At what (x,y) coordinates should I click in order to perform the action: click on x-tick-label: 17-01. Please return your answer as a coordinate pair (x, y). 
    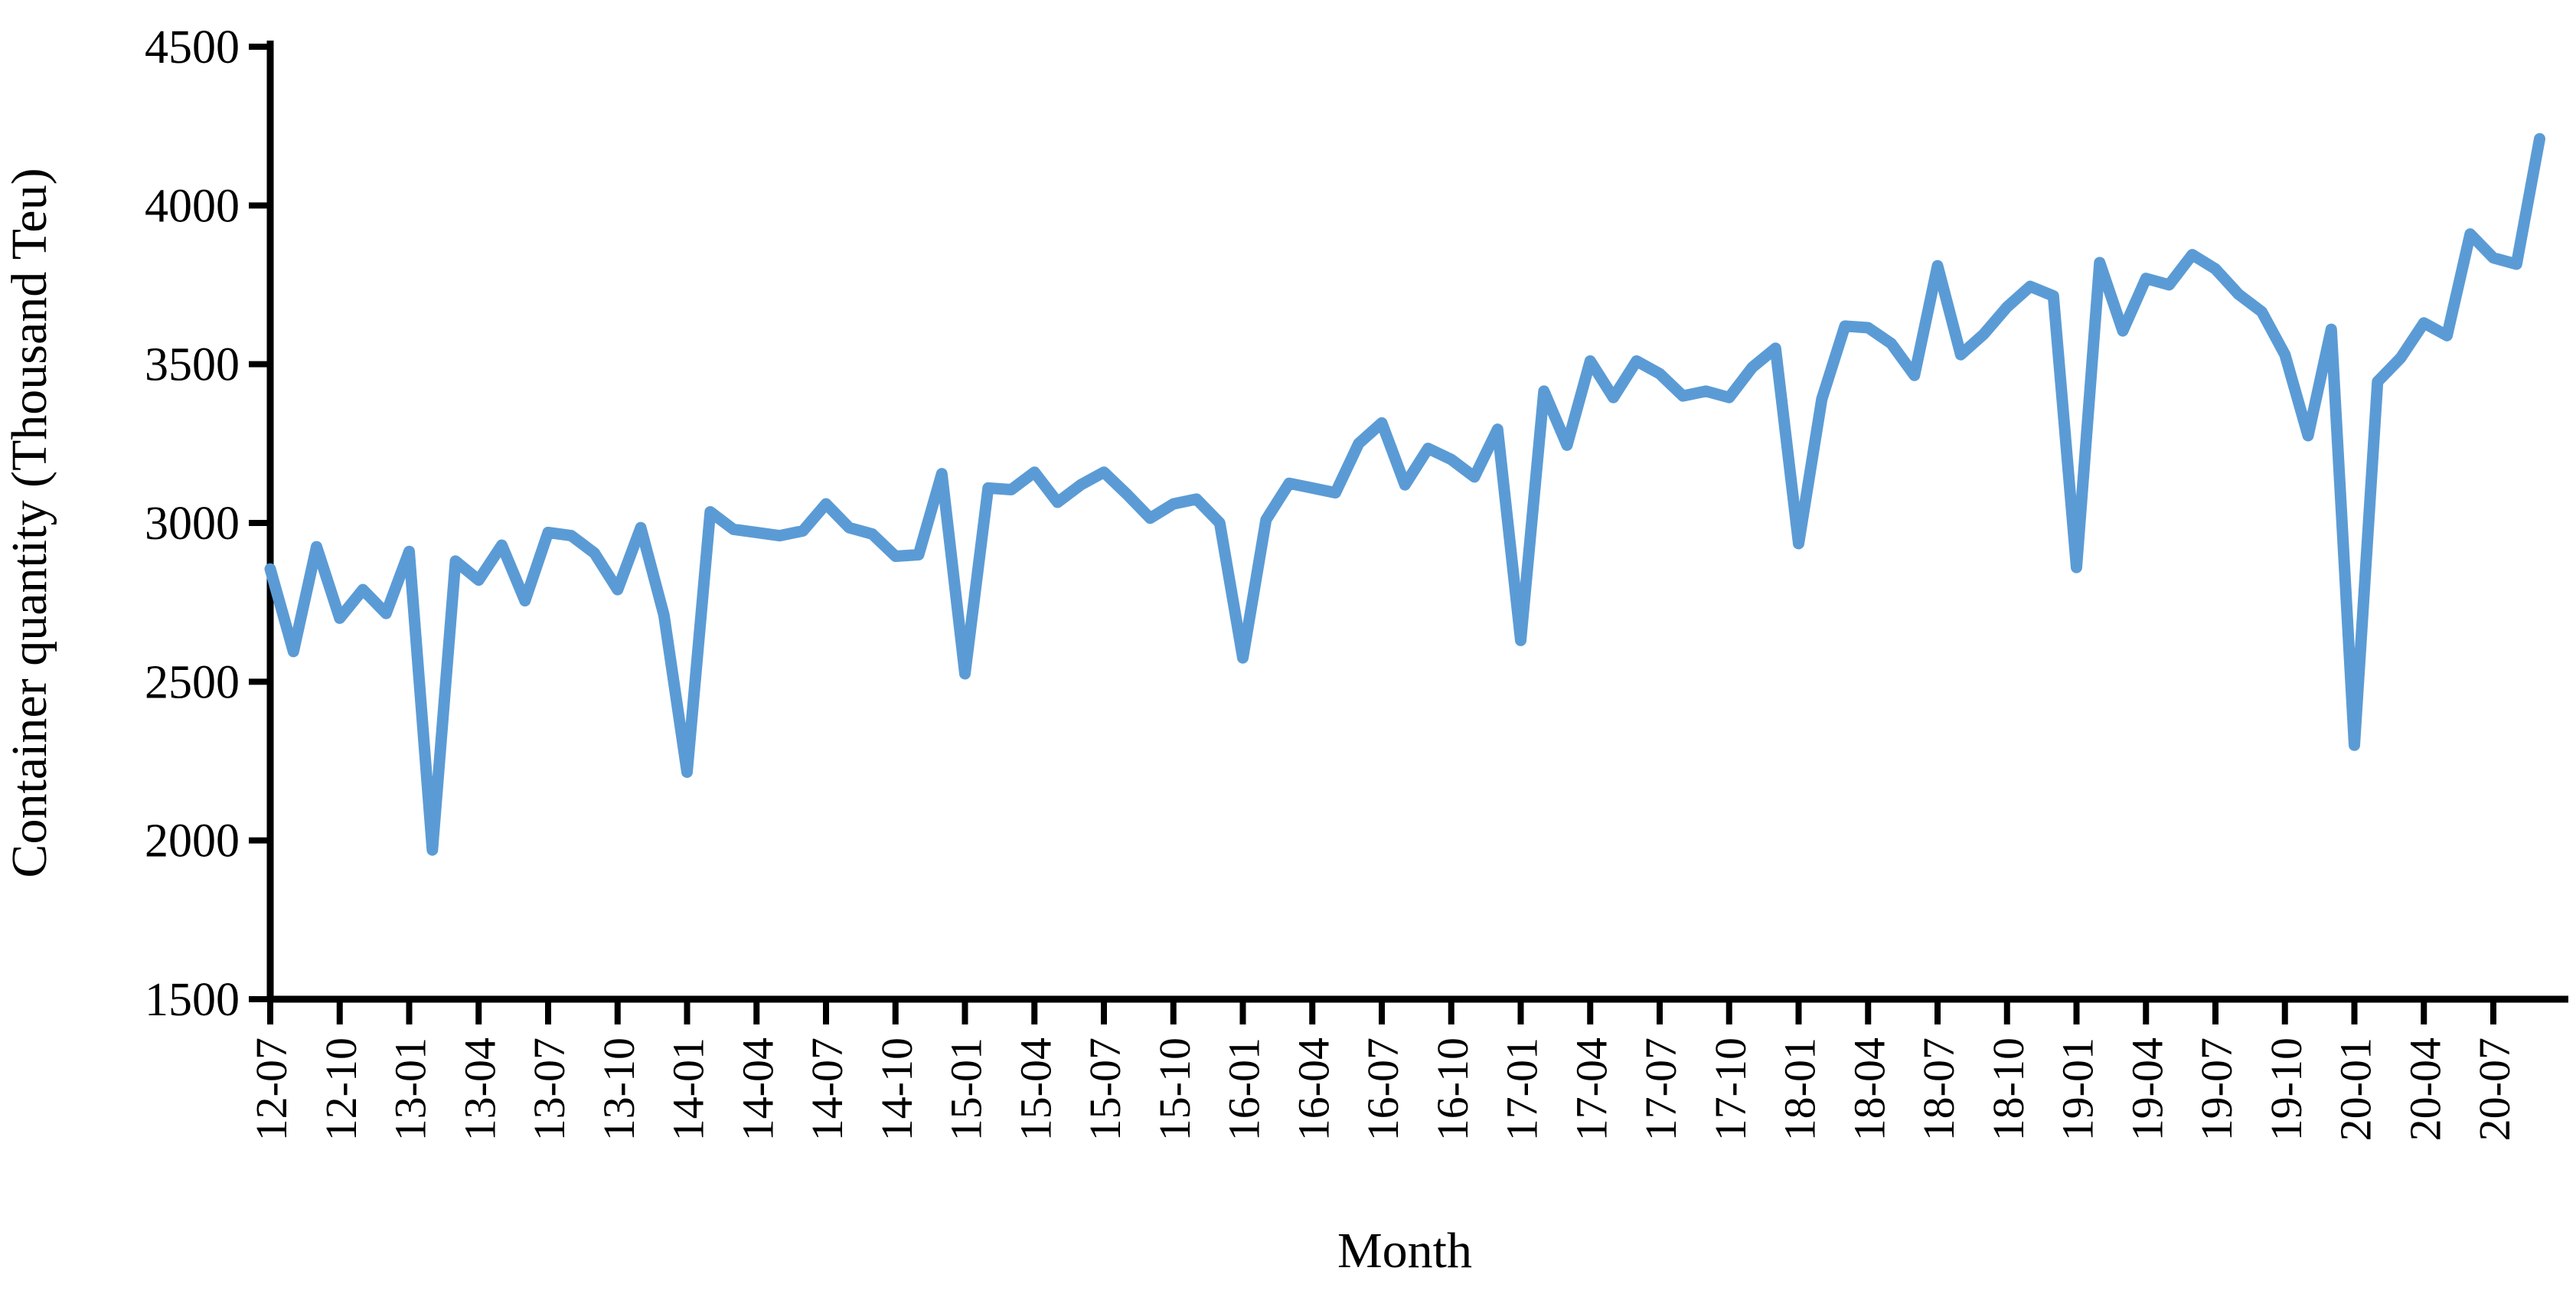
    Looking at the image, I should click on (1522, 1089).